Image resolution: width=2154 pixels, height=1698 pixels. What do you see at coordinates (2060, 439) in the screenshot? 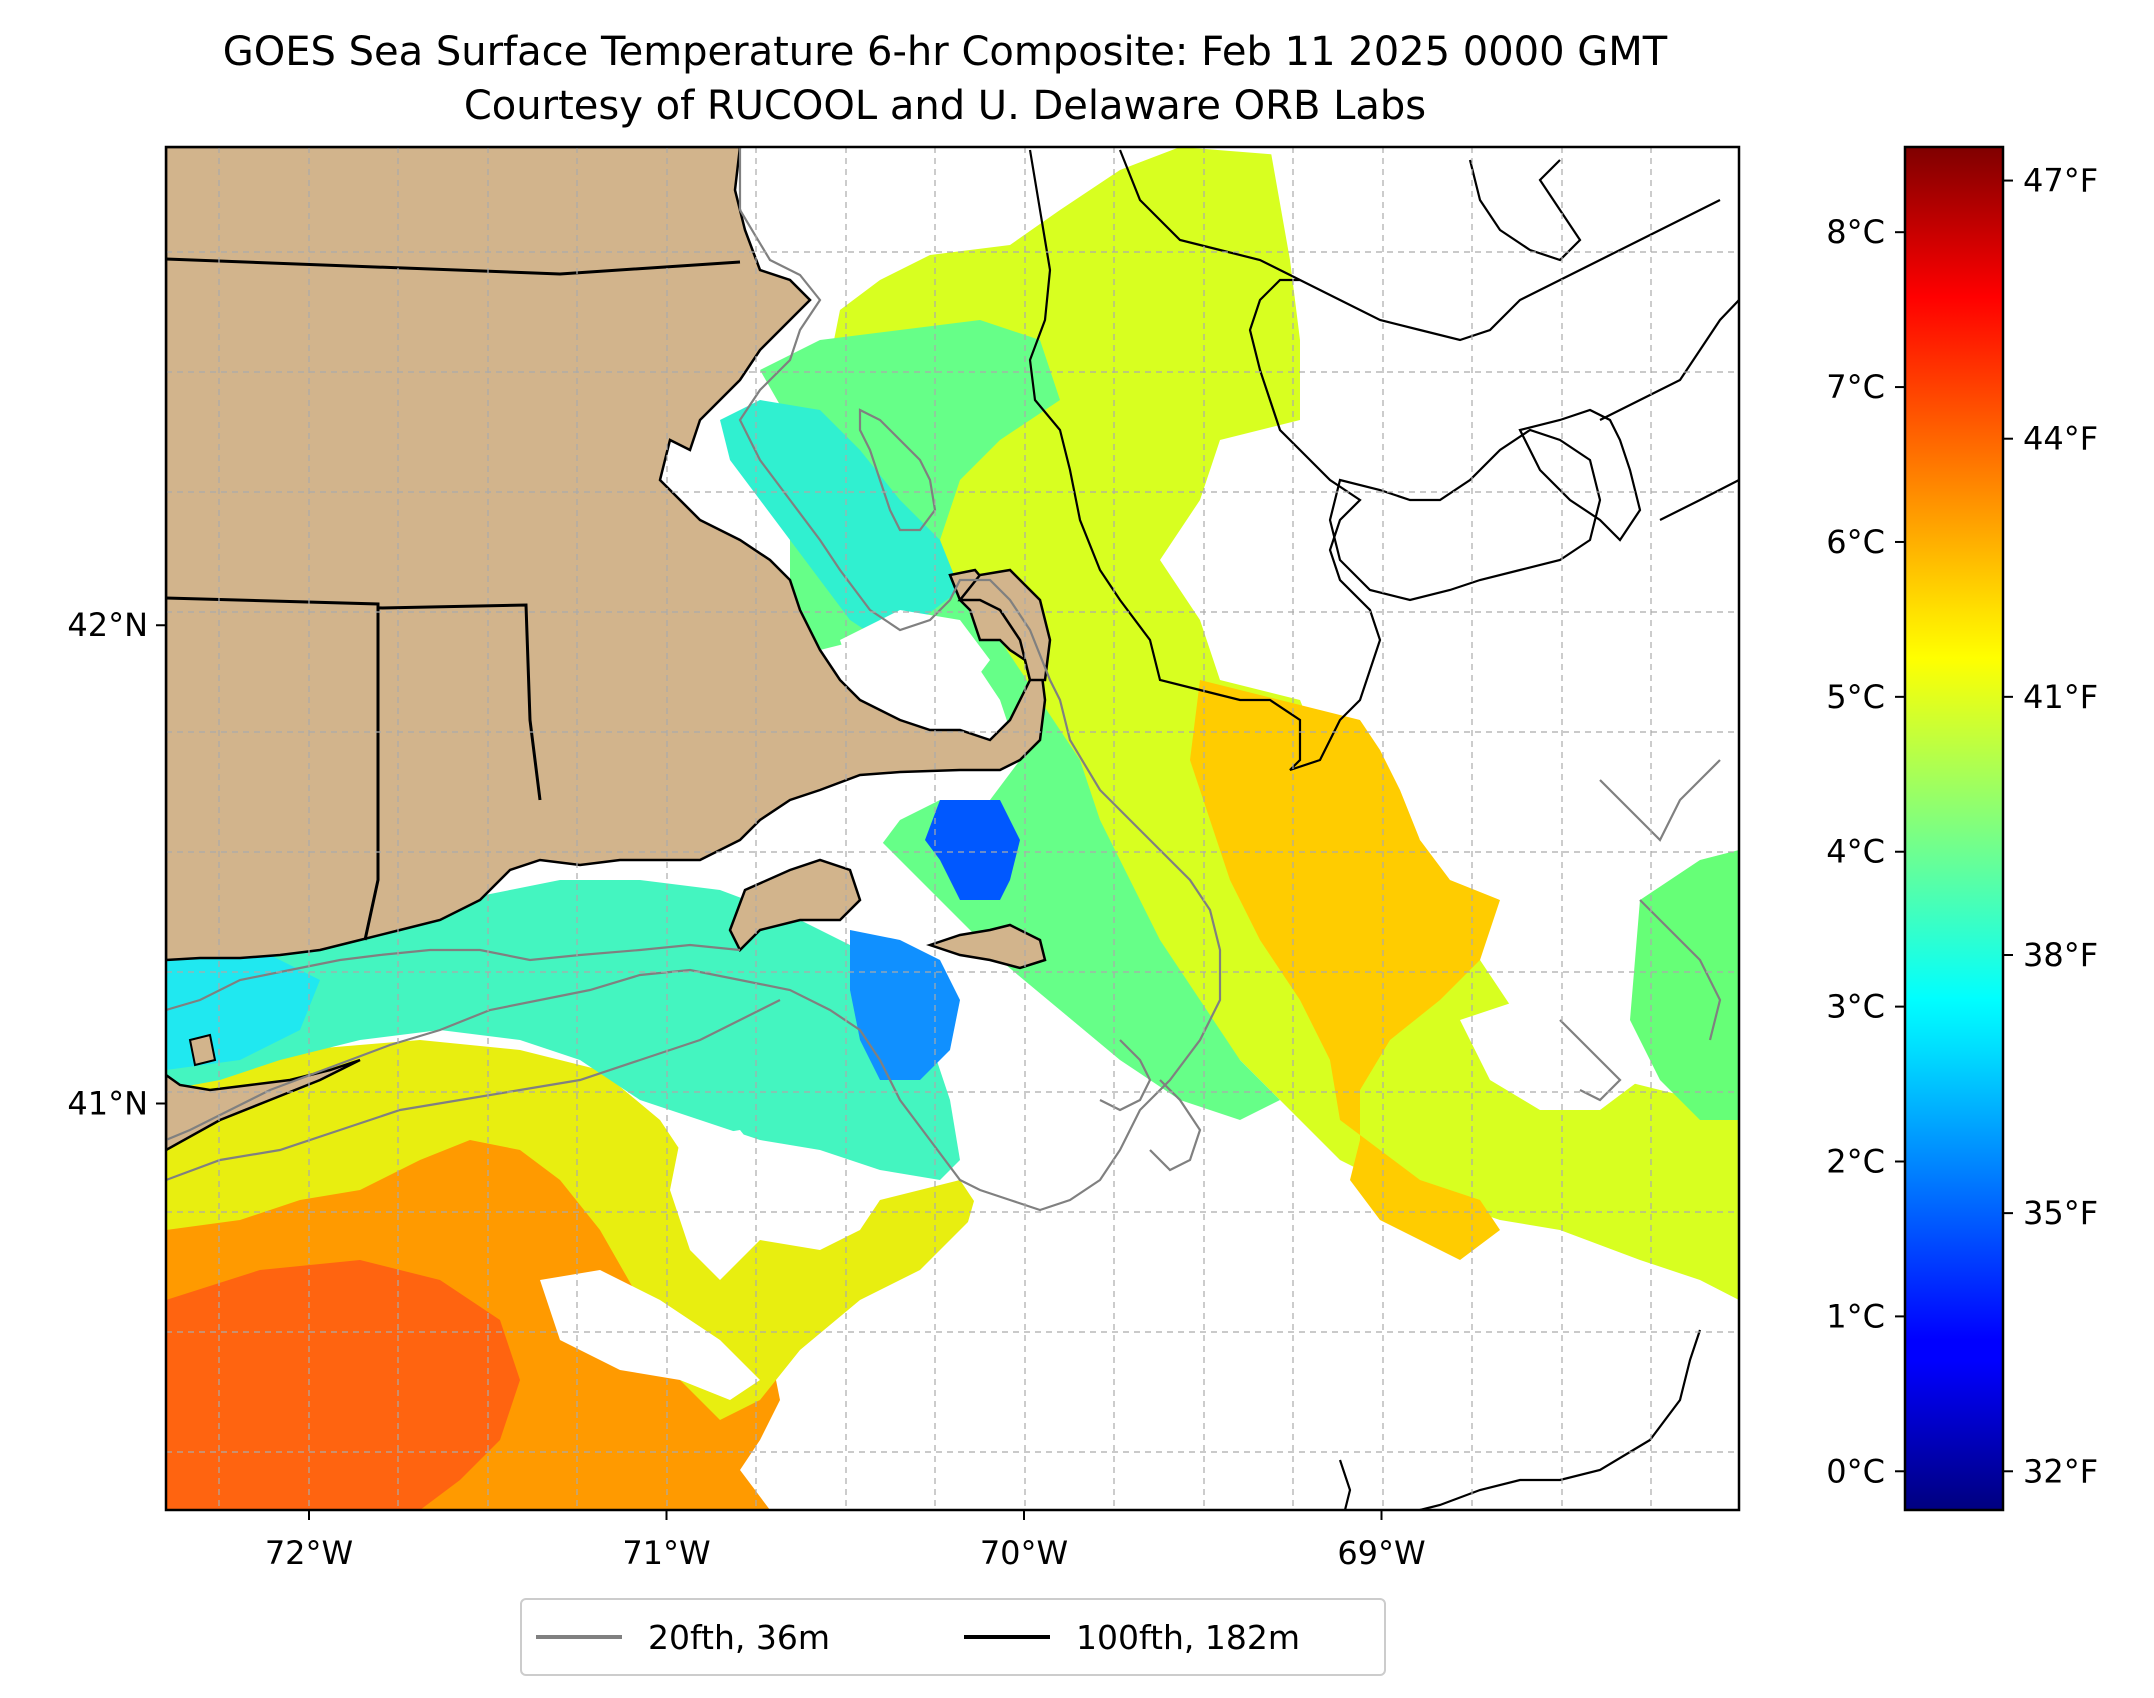
I see `fahrenheit-tick-label: 44°F` at bounding box center [2060, 439].